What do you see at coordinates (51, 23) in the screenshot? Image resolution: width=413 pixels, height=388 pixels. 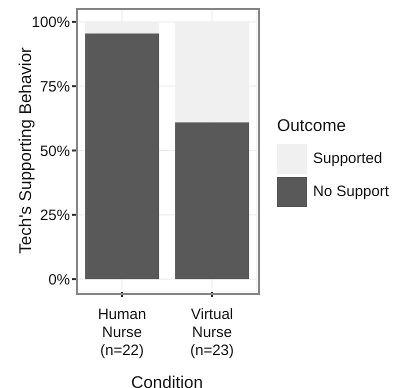 I see `y-tick-label: 100%` at bounding box center [51, 23].